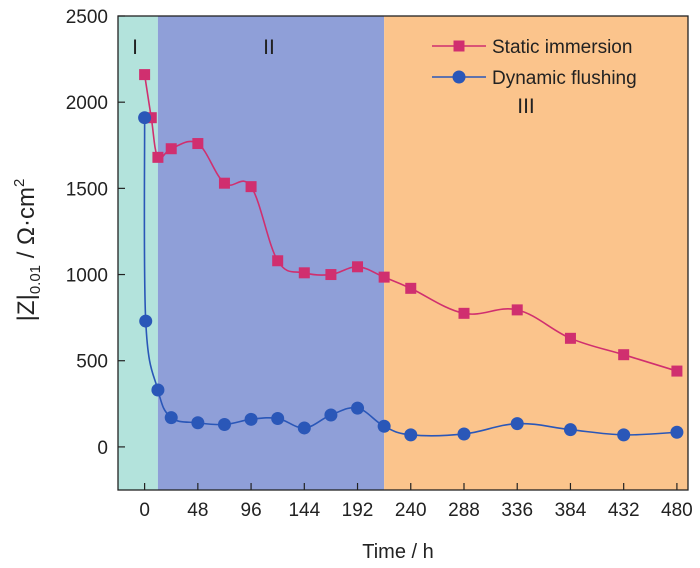 The image size is (700, 568). Describe the element at coordinates (358, 510) in the screenshot. I see `x-tick-label: 192` at that location.